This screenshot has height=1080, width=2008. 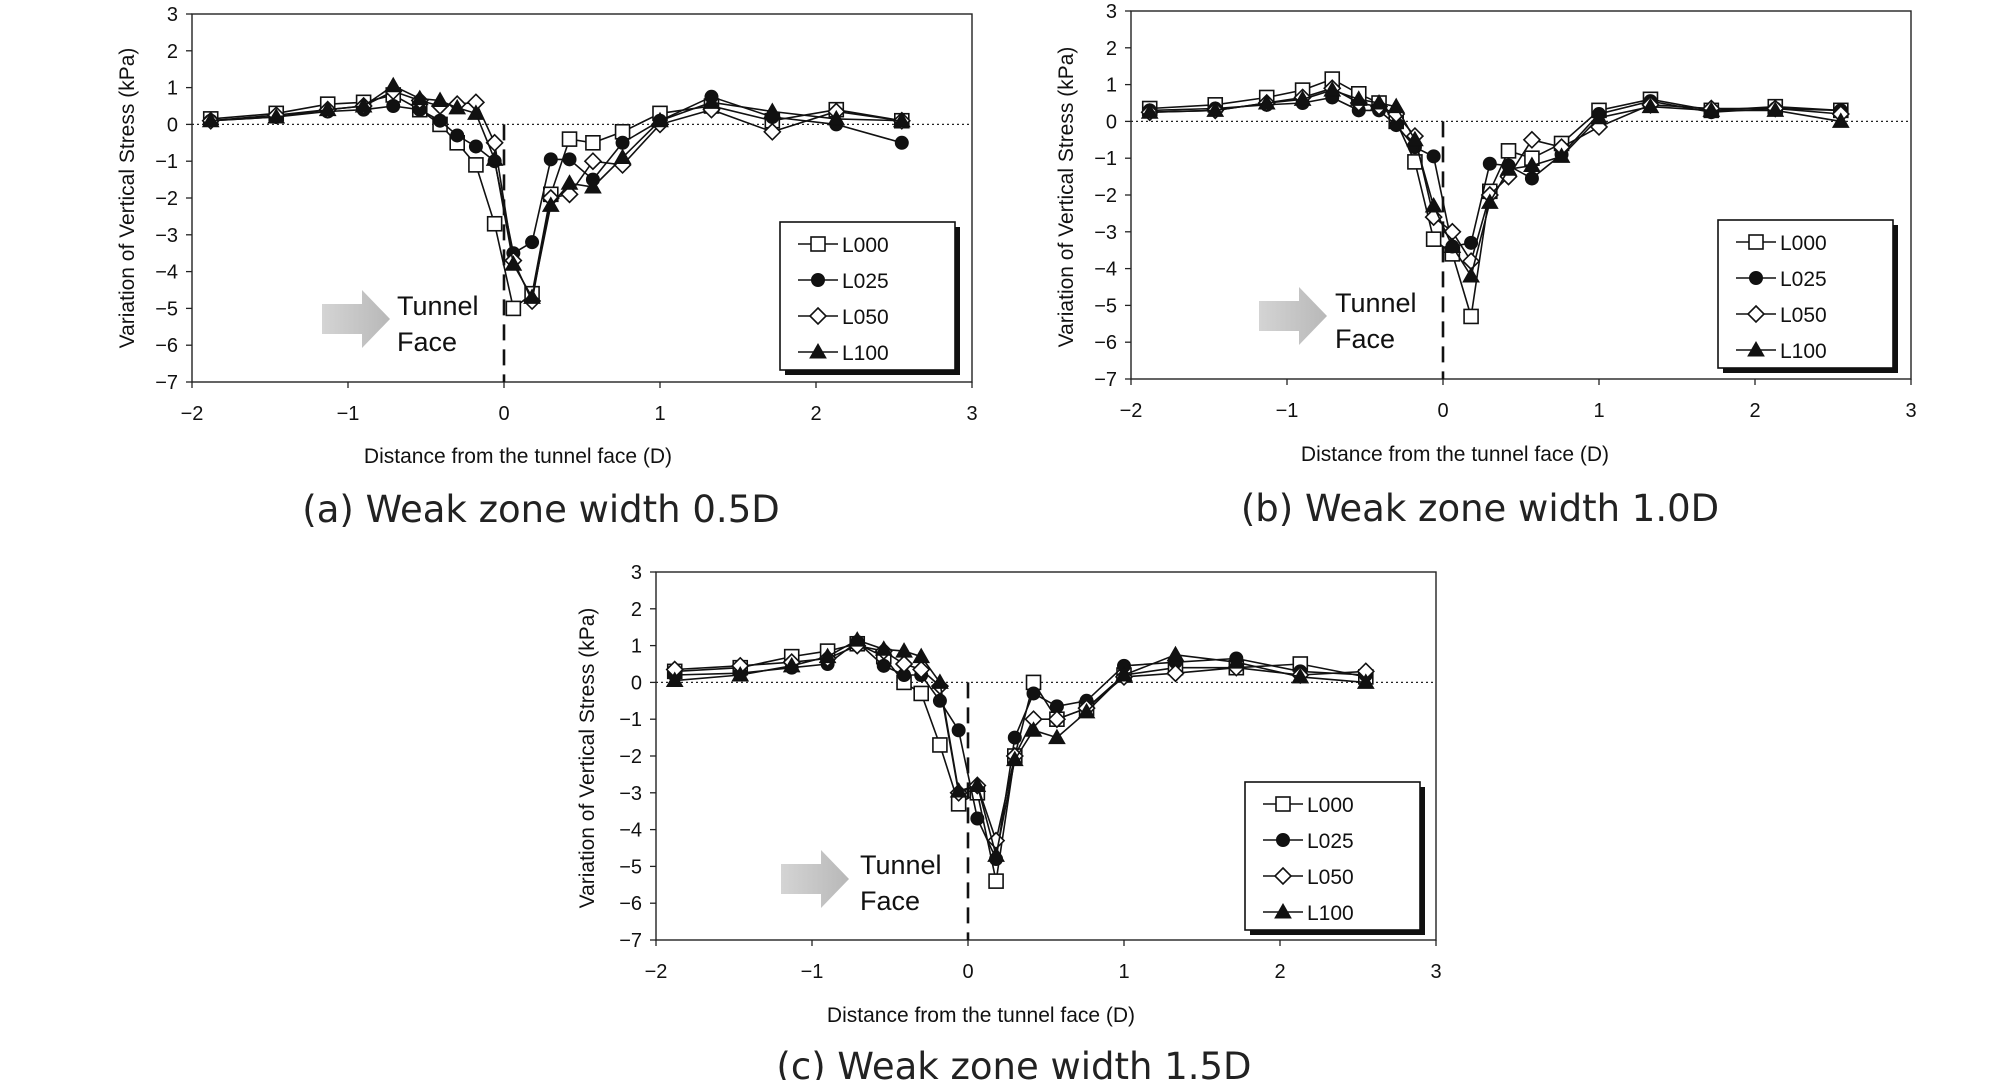 What do you see at coordinates (587, 758) in the screenshot?
I see `y-axis-title: Variation of Vertical Stress (kPa)` at bounding box center [587, 758].